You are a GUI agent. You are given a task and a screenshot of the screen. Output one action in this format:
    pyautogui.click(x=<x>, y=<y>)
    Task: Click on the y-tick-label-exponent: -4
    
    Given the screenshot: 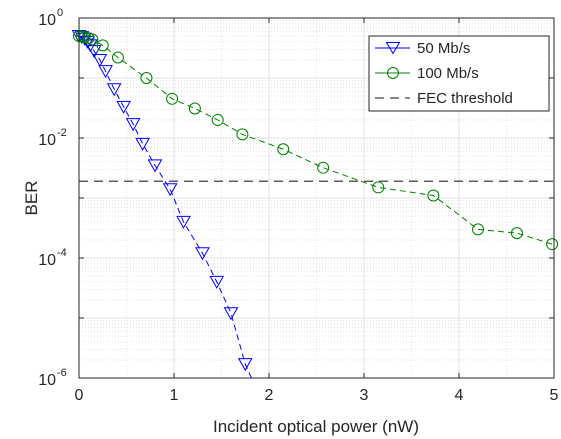 What is the action you would take?
    pyautogui.click(x=62, y=253)
    